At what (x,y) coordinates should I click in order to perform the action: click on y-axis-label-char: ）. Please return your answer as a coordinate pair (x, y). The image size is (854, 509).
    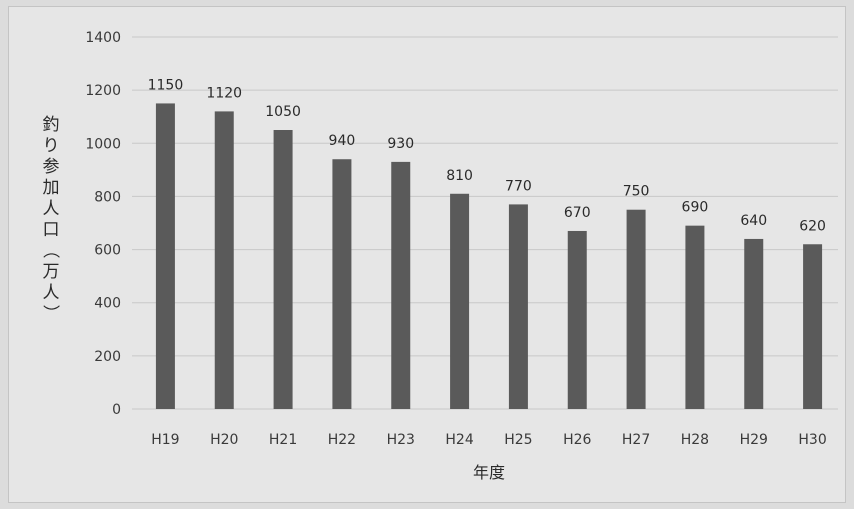
    Looking at the image, I should click on (50, 313).